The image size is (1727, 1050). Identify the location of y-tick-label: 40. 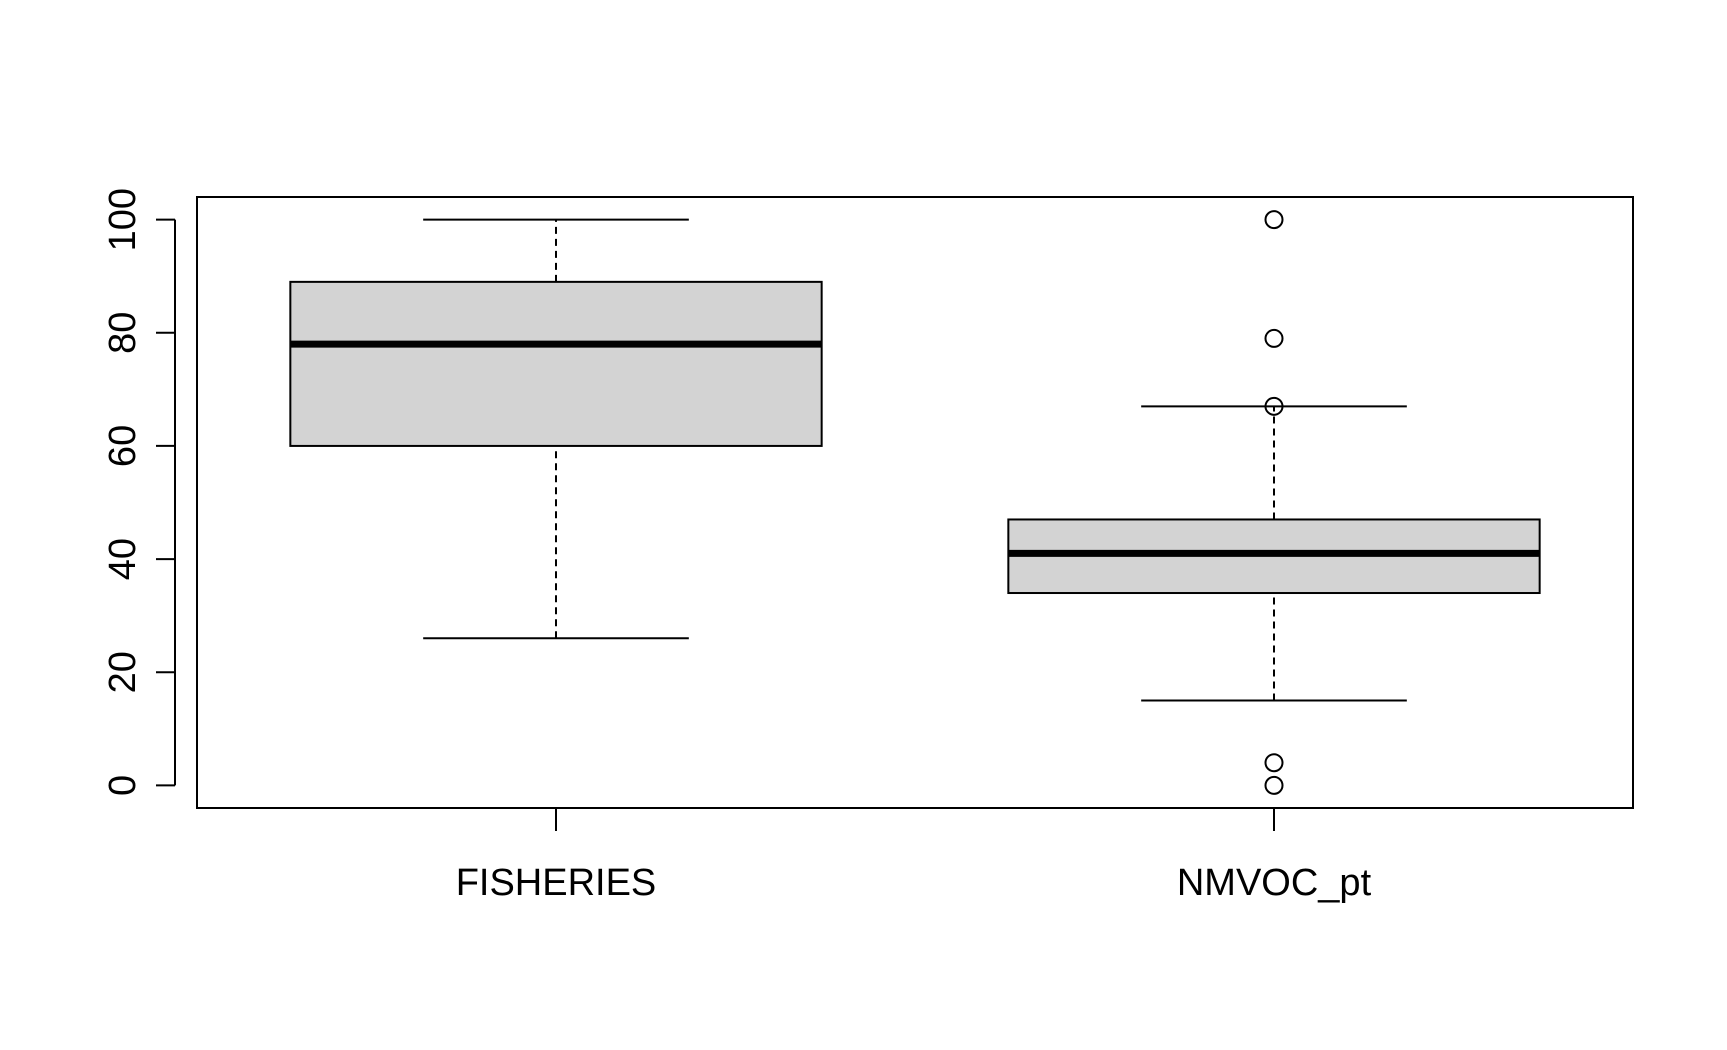
(123, 559).